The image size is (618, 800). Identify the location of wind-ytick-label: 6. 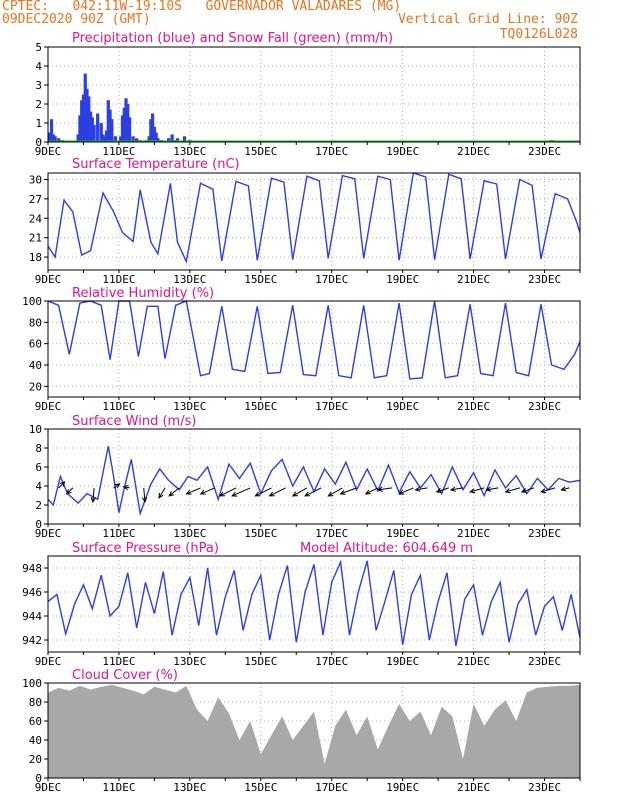
(38, 467).